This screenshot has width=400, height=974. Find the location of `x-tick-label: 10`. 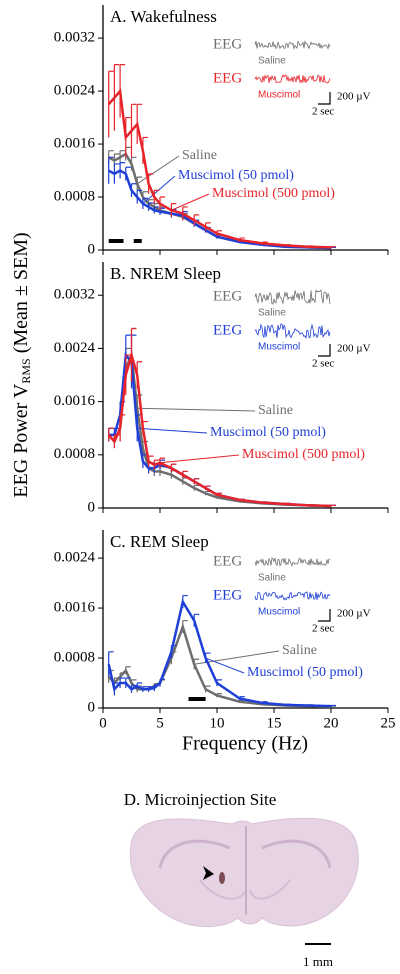

x-tick-label: 10 is located at coordinates (217, 723).